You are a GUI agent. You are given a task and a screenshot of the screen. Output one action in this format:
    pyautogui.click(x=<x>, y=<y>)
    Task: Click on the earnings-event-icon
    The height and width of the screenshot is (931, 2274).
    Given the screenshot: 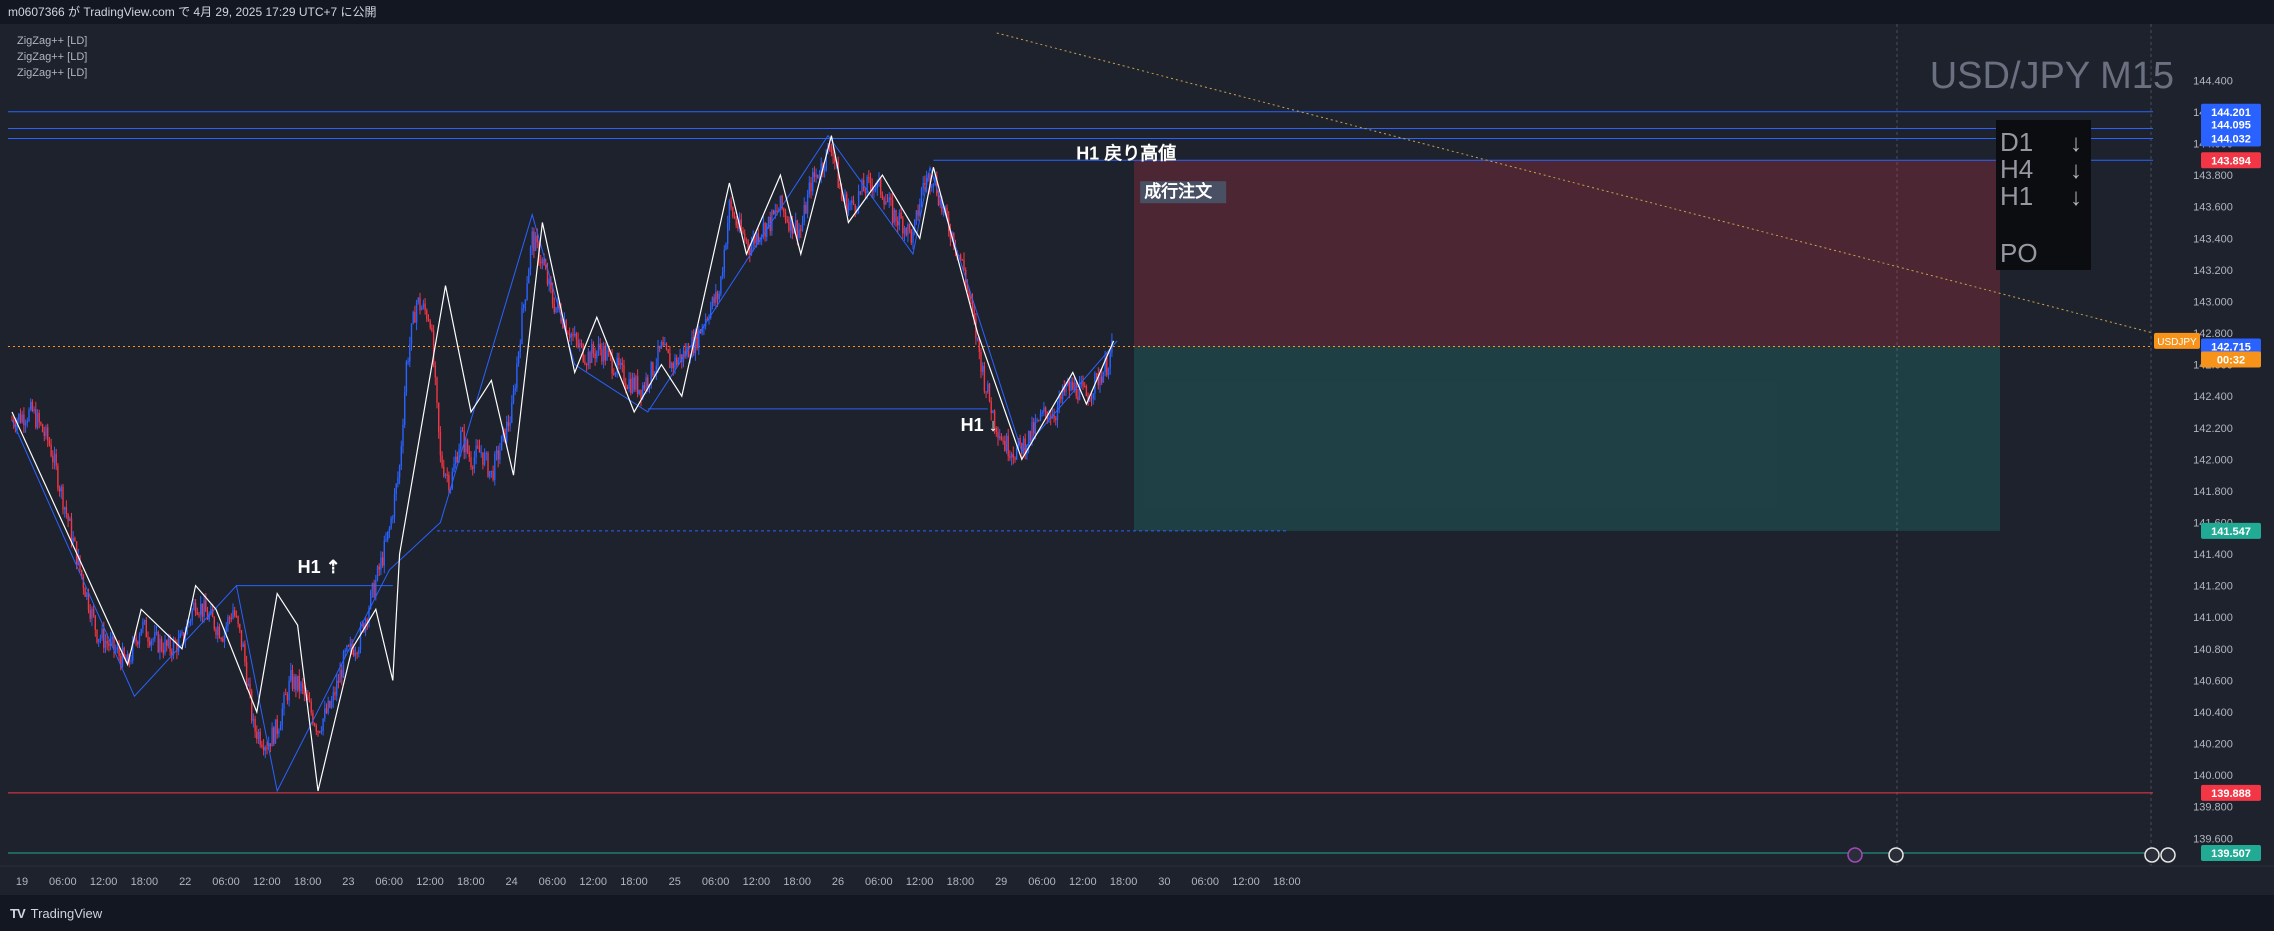 What is the action you would take?
    pyautogui.click(x=1855, y=855)
    